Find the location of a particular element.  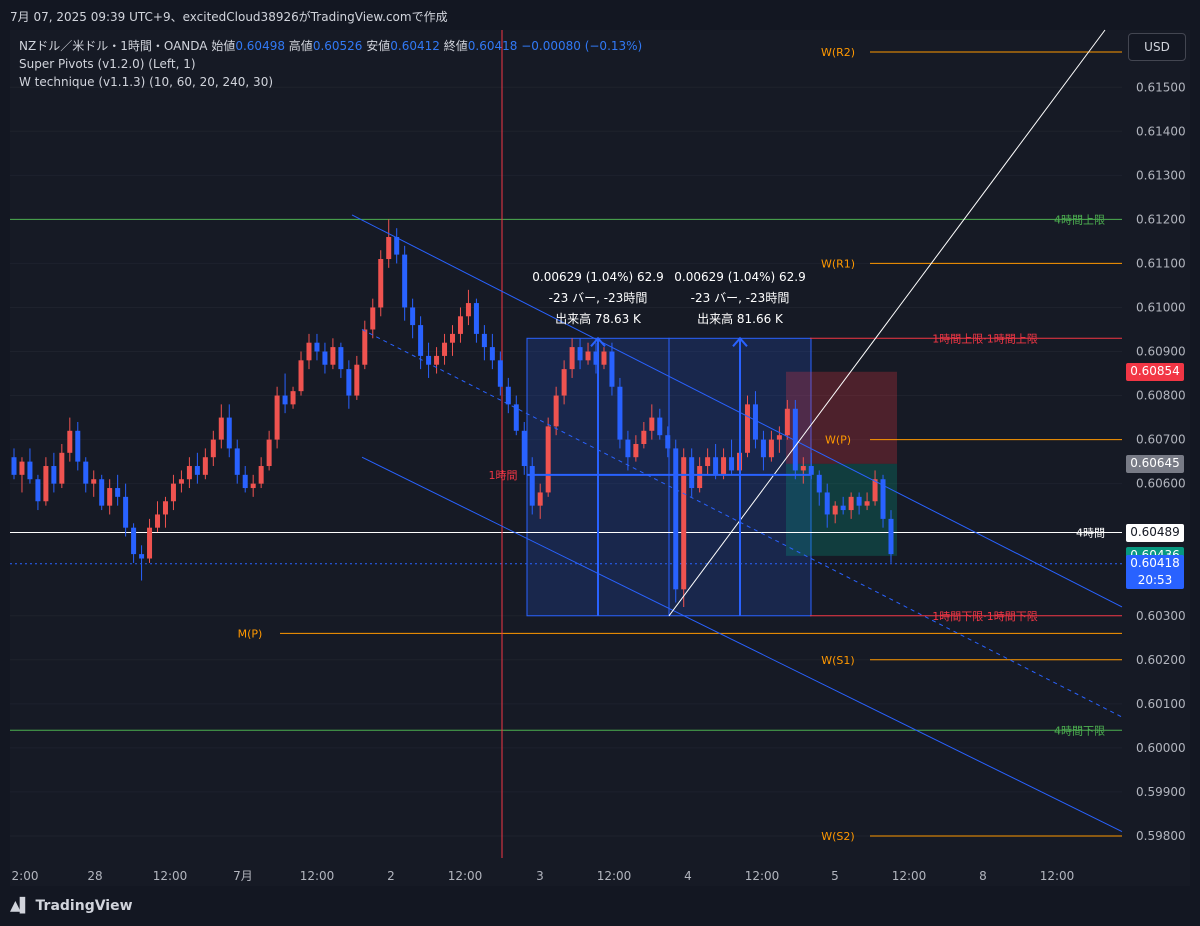

price-tick-label: 0.60600 is located at coordinates (1161, 484).